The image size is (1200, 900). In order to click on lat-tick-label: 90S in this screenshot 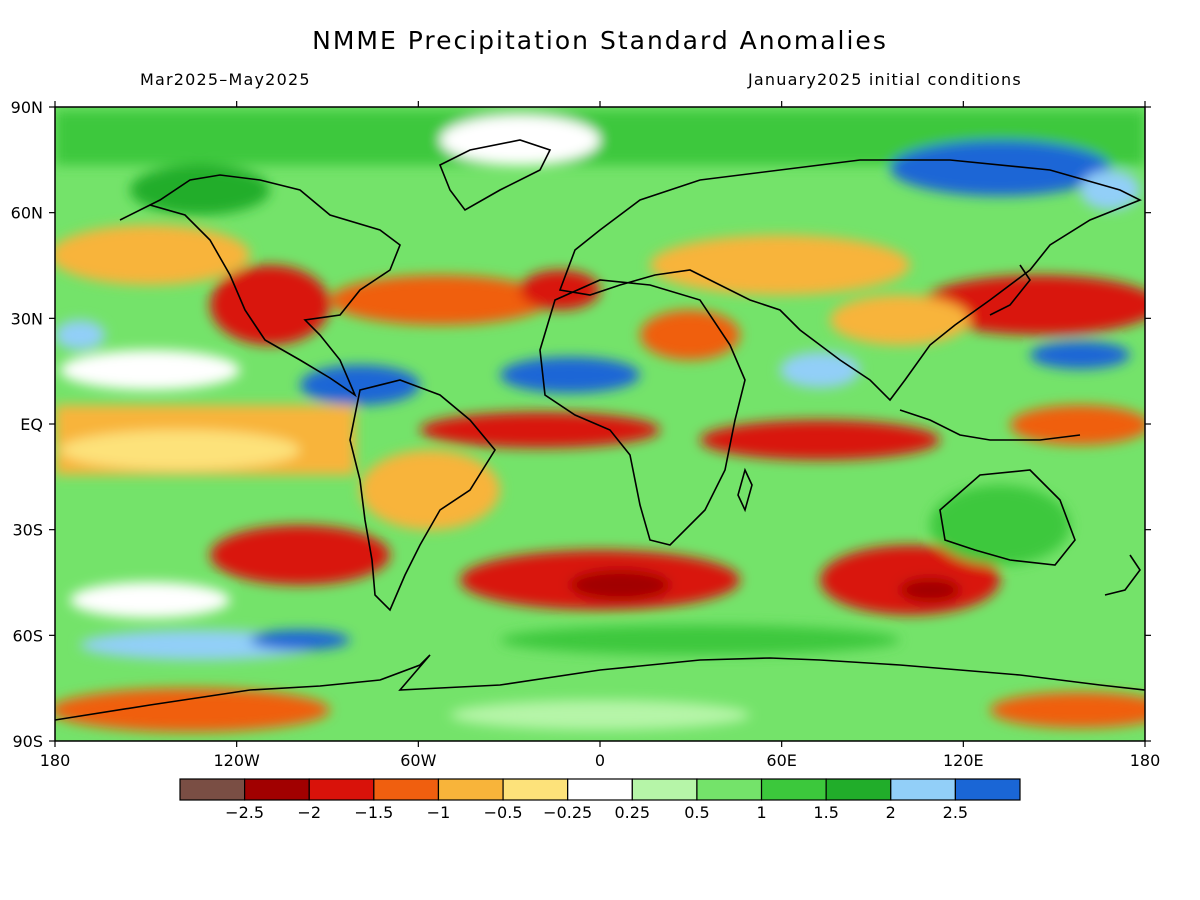, I will do `click(27, 741)`.